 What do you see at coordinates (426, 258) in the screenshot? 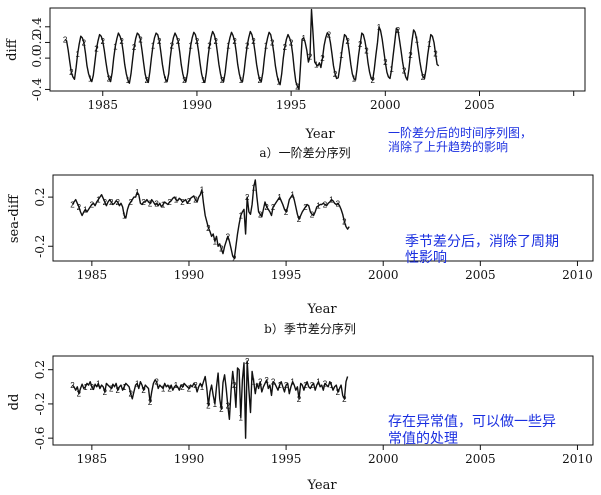
I see `panel-b-annotation-line-2: 性影响` at bounding box center [426, 258].